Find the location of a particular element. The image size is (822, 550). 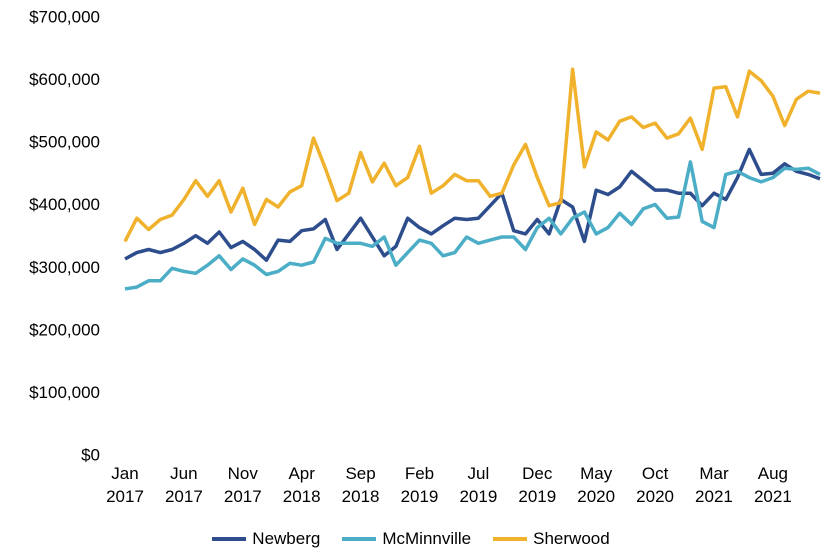

x-tick-label: Jun 2017 is located at coordinates (183, 485).